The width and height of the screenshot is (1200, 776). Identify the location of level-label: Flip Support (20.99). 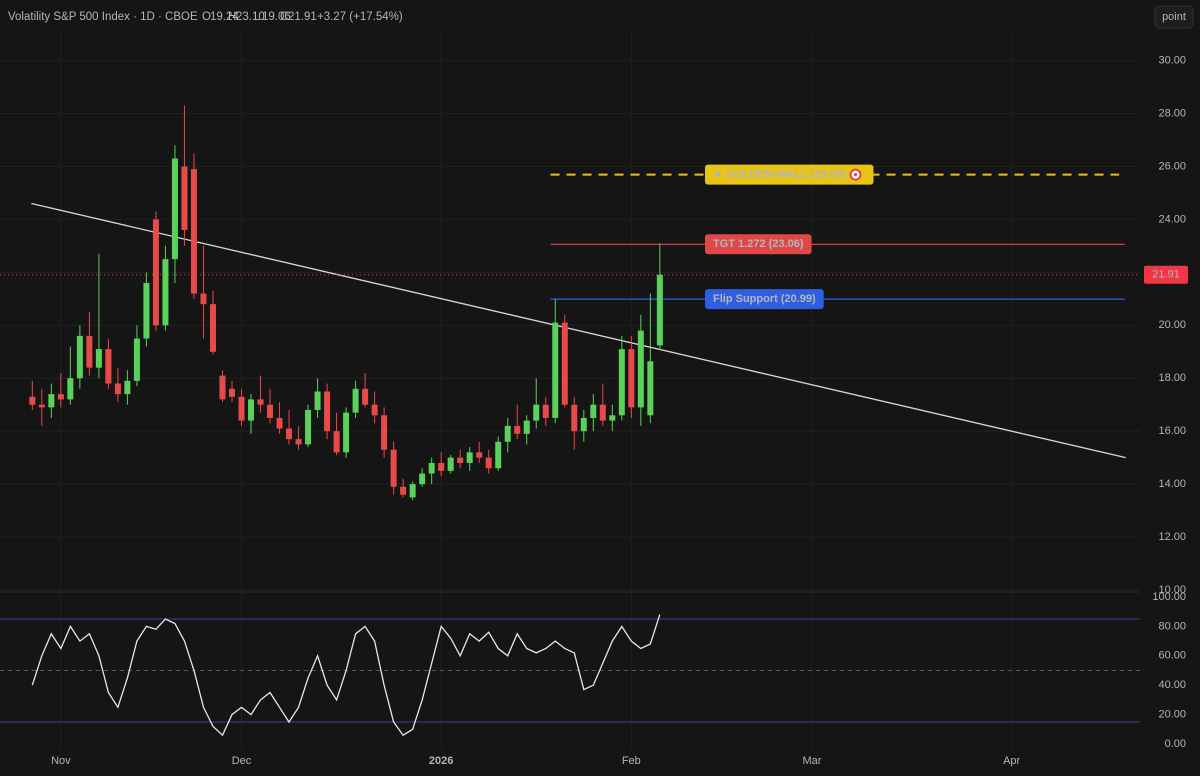
(764, 299).